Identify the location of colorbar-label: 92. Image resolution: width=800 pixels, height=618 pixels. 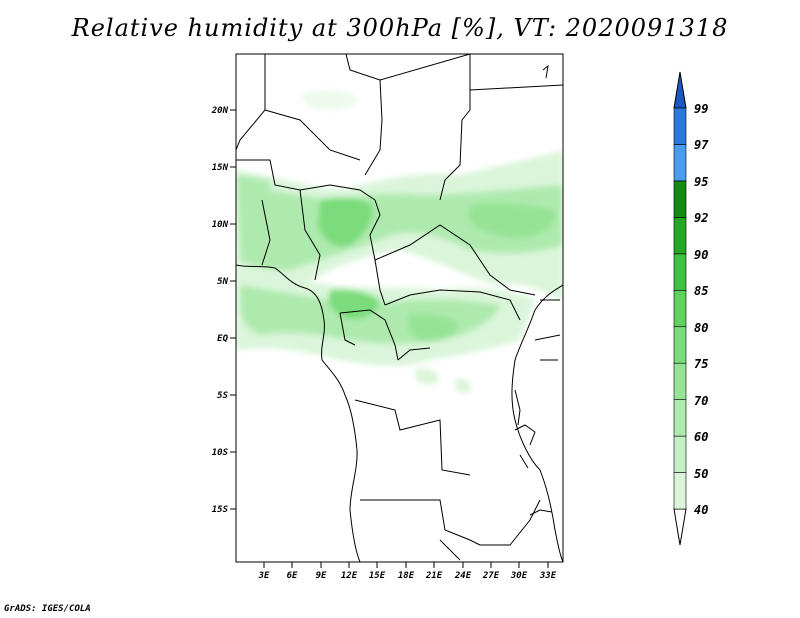
(701, 218).